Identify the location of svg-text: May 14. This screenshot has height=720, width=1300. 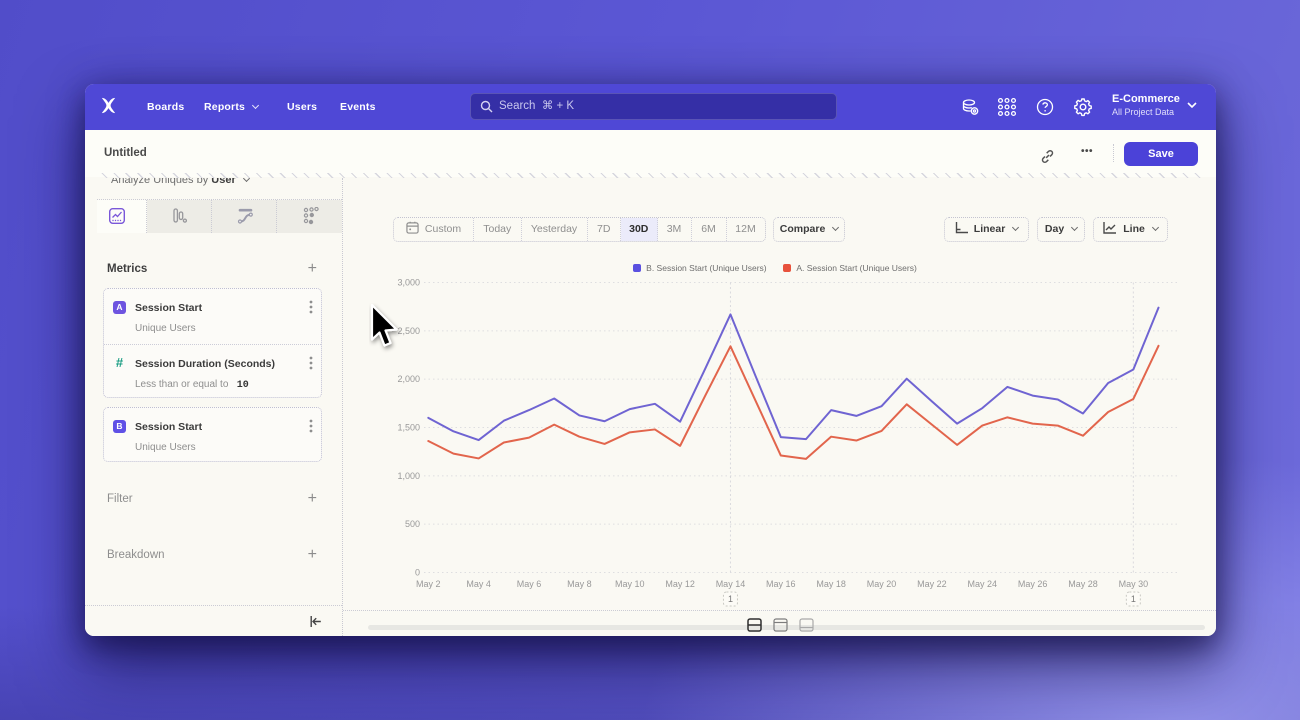
(731, 584).